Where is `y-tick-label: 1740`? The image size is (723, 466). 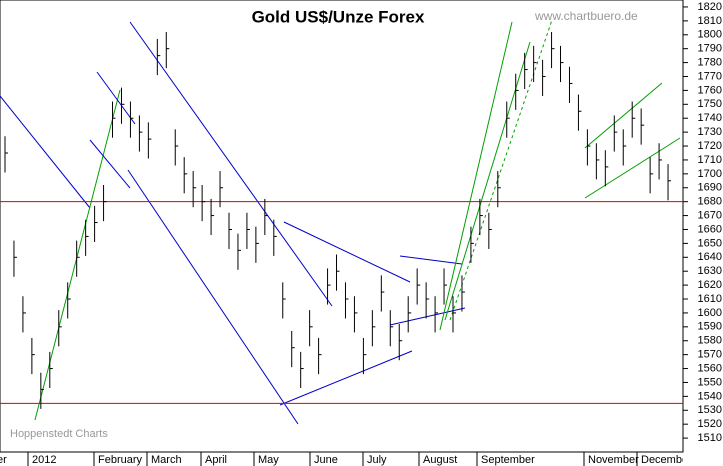
y-tick-label: 1740 is located at coordinates (710, 118).